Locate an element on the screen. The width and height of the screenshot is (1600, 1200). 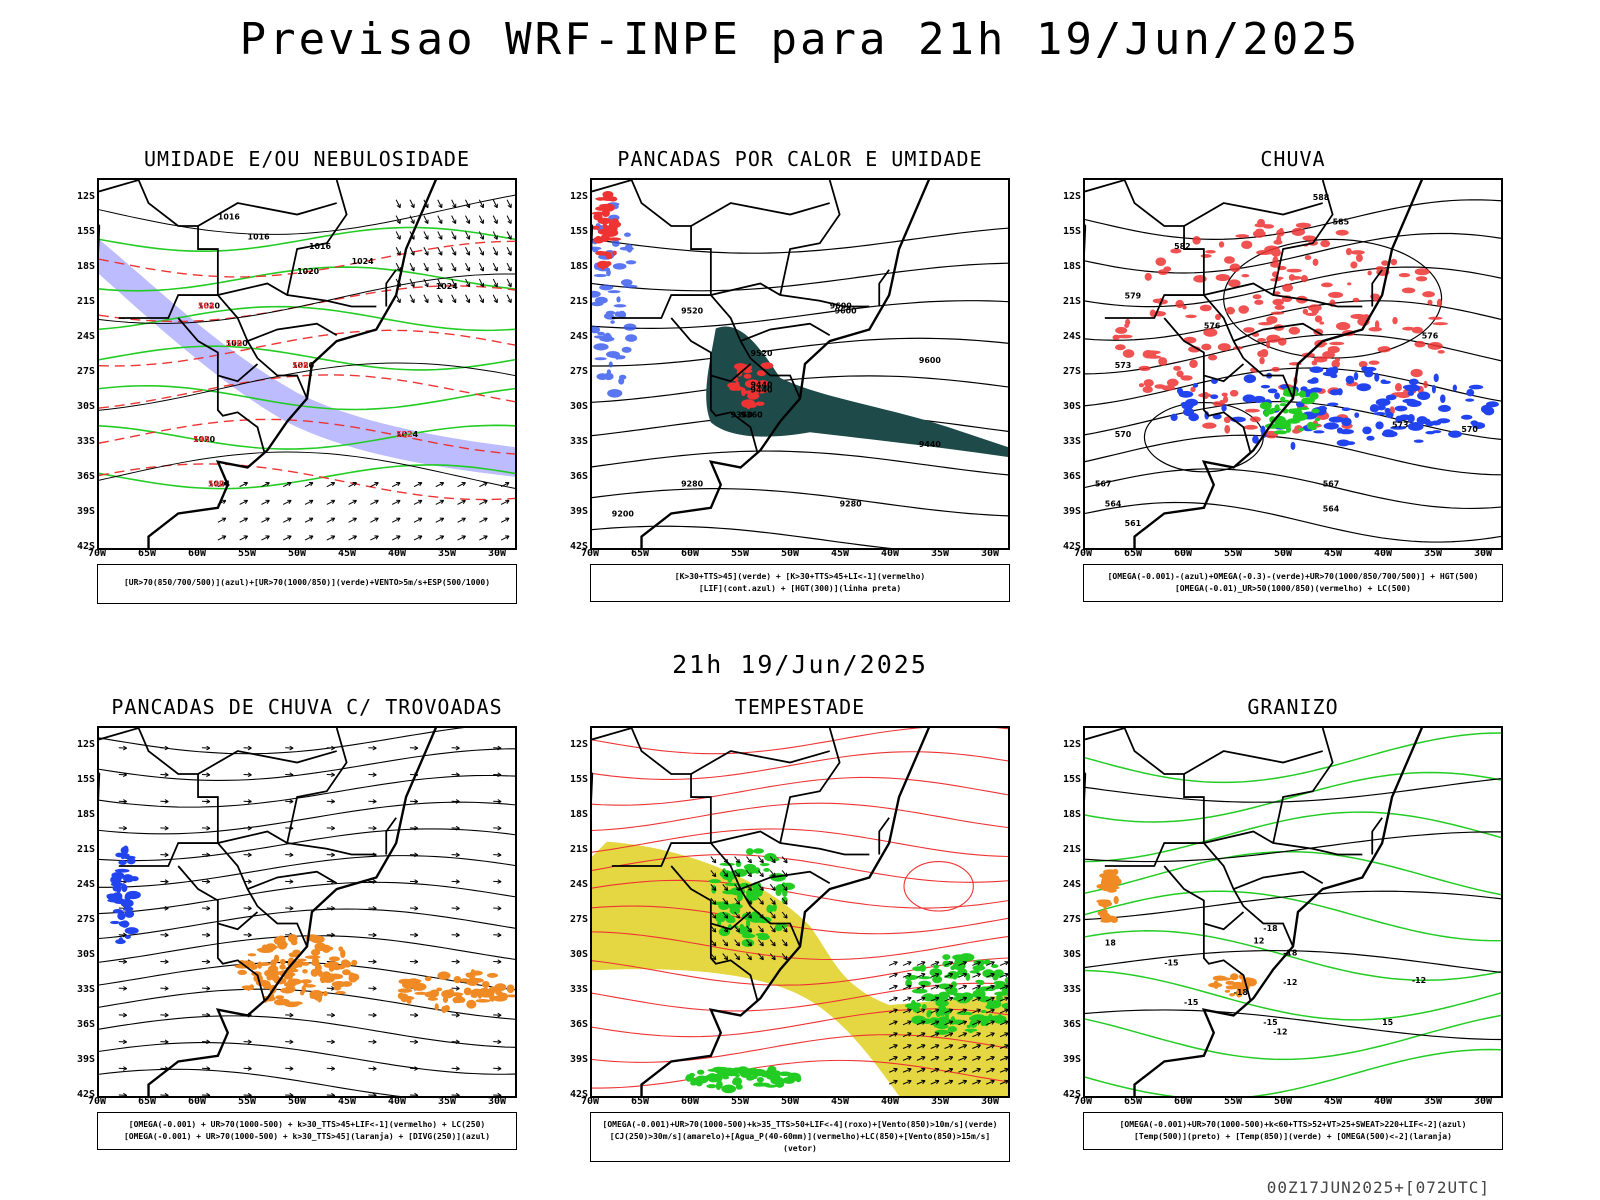
contour-label: 9520 is located at coordinates (761, 353).